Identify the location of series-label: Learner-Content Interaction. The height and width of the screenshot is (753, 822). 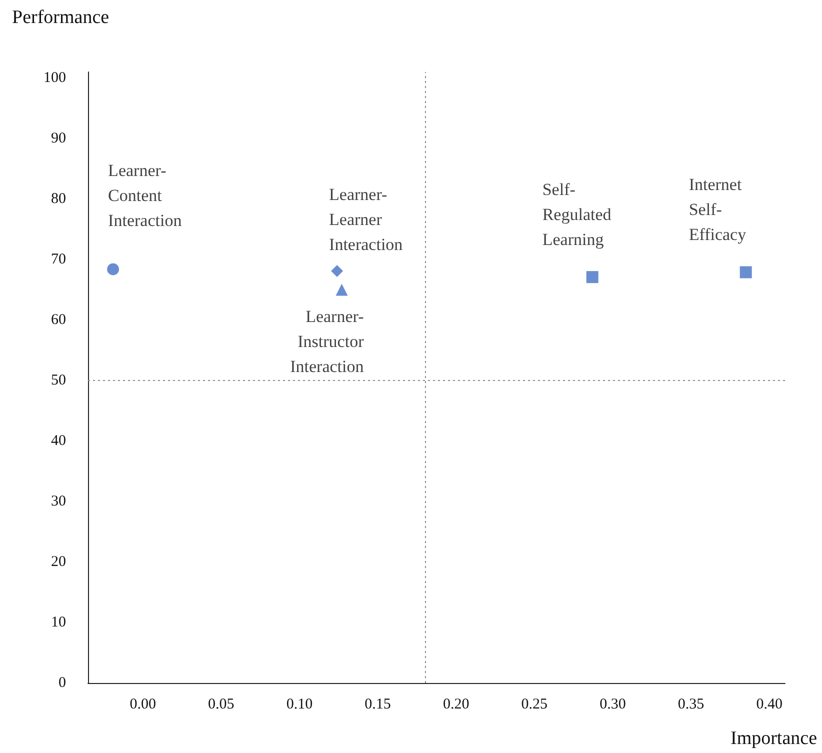
(145, 195).